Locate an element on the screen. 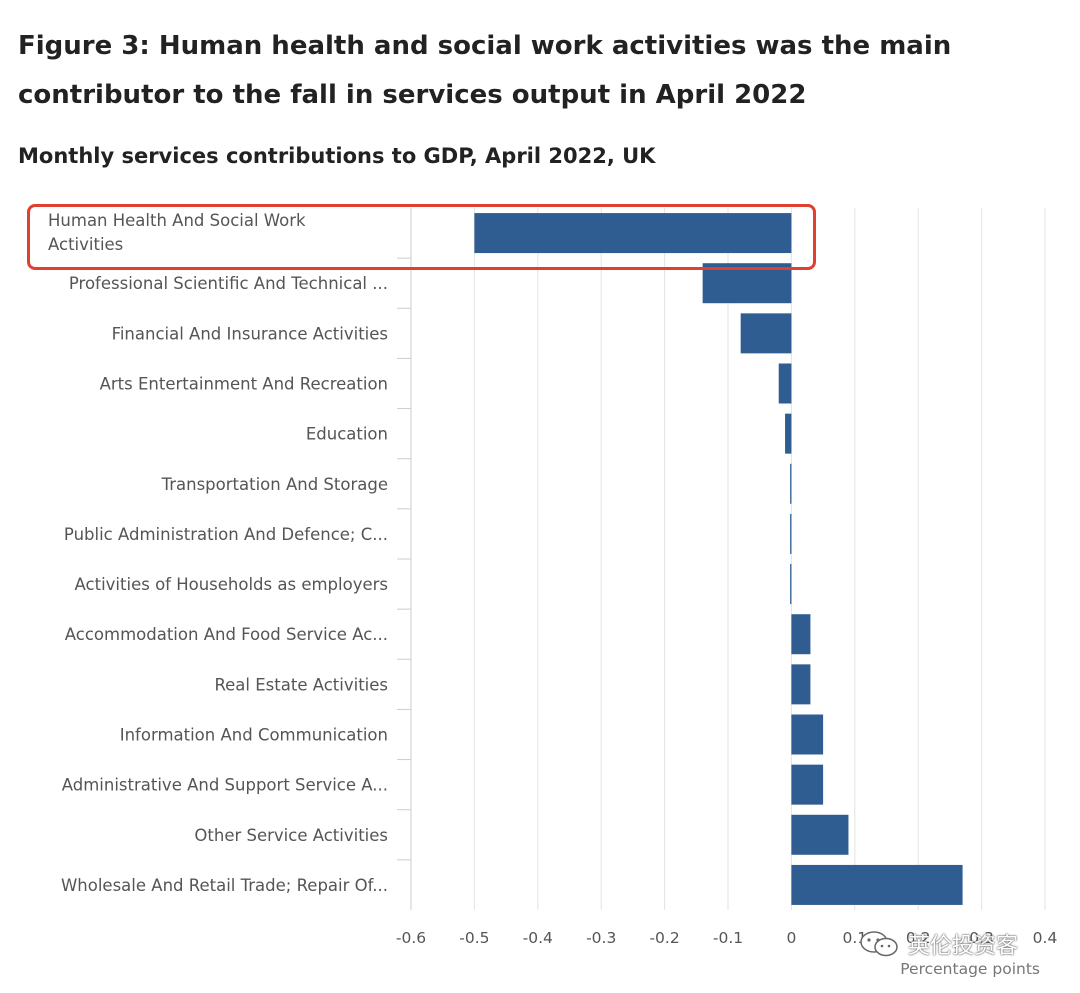 The image size is (1080, 993). value-axis-ticks: -0.6 -0.5 -0.4 -0.3 -0.2 -0.1 0 0.1 0.2 0.3 0.4 is located at coordinates (726, 938).